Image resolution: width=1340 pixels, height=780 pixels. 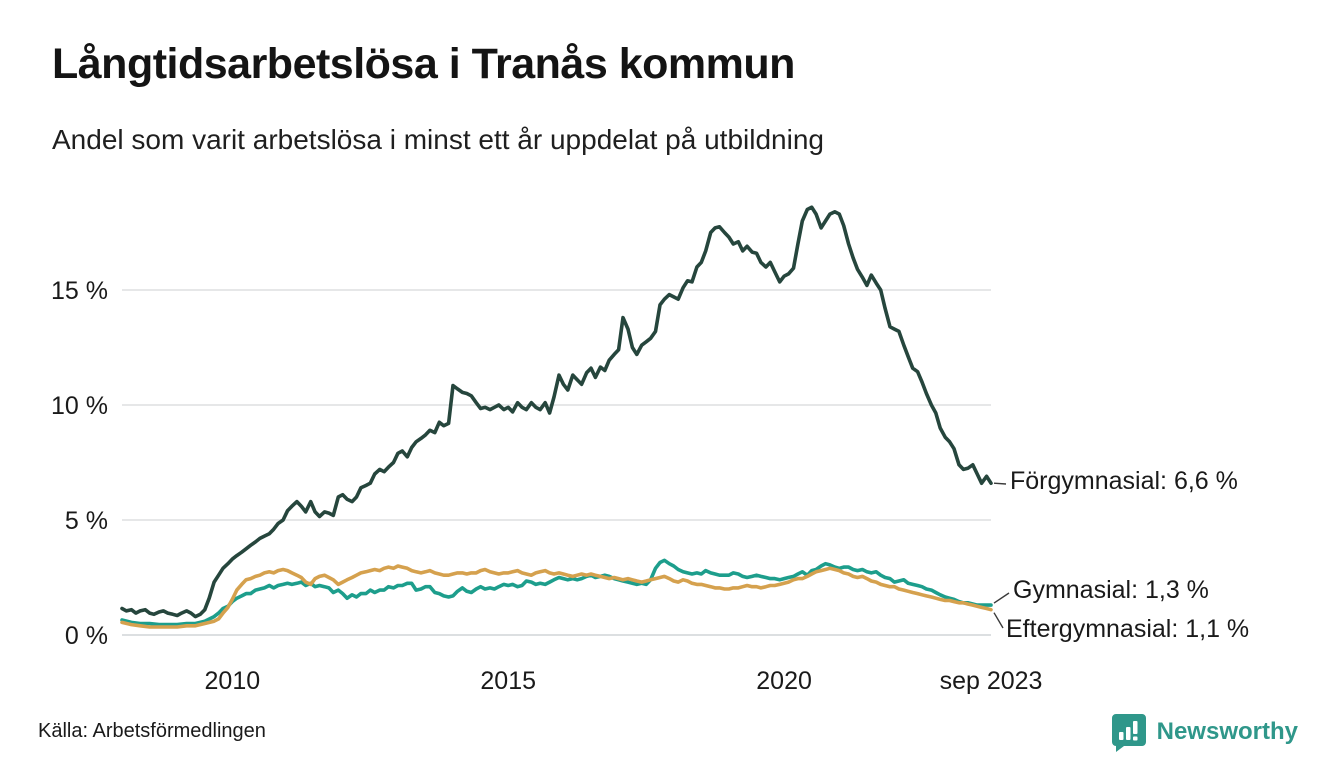 I want to click on page-title: Långtidsarbetslösa i Tranås kommun, so click(x=423, y=64).